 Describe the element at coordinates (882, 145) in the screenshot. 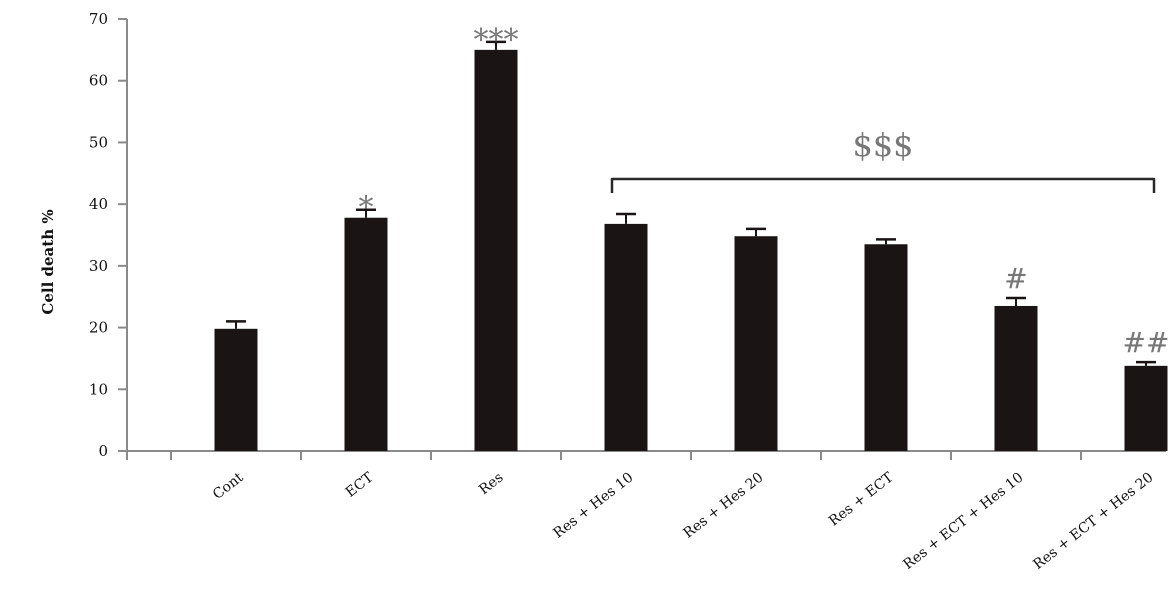

I see `bracket-label: $$$` at that location.